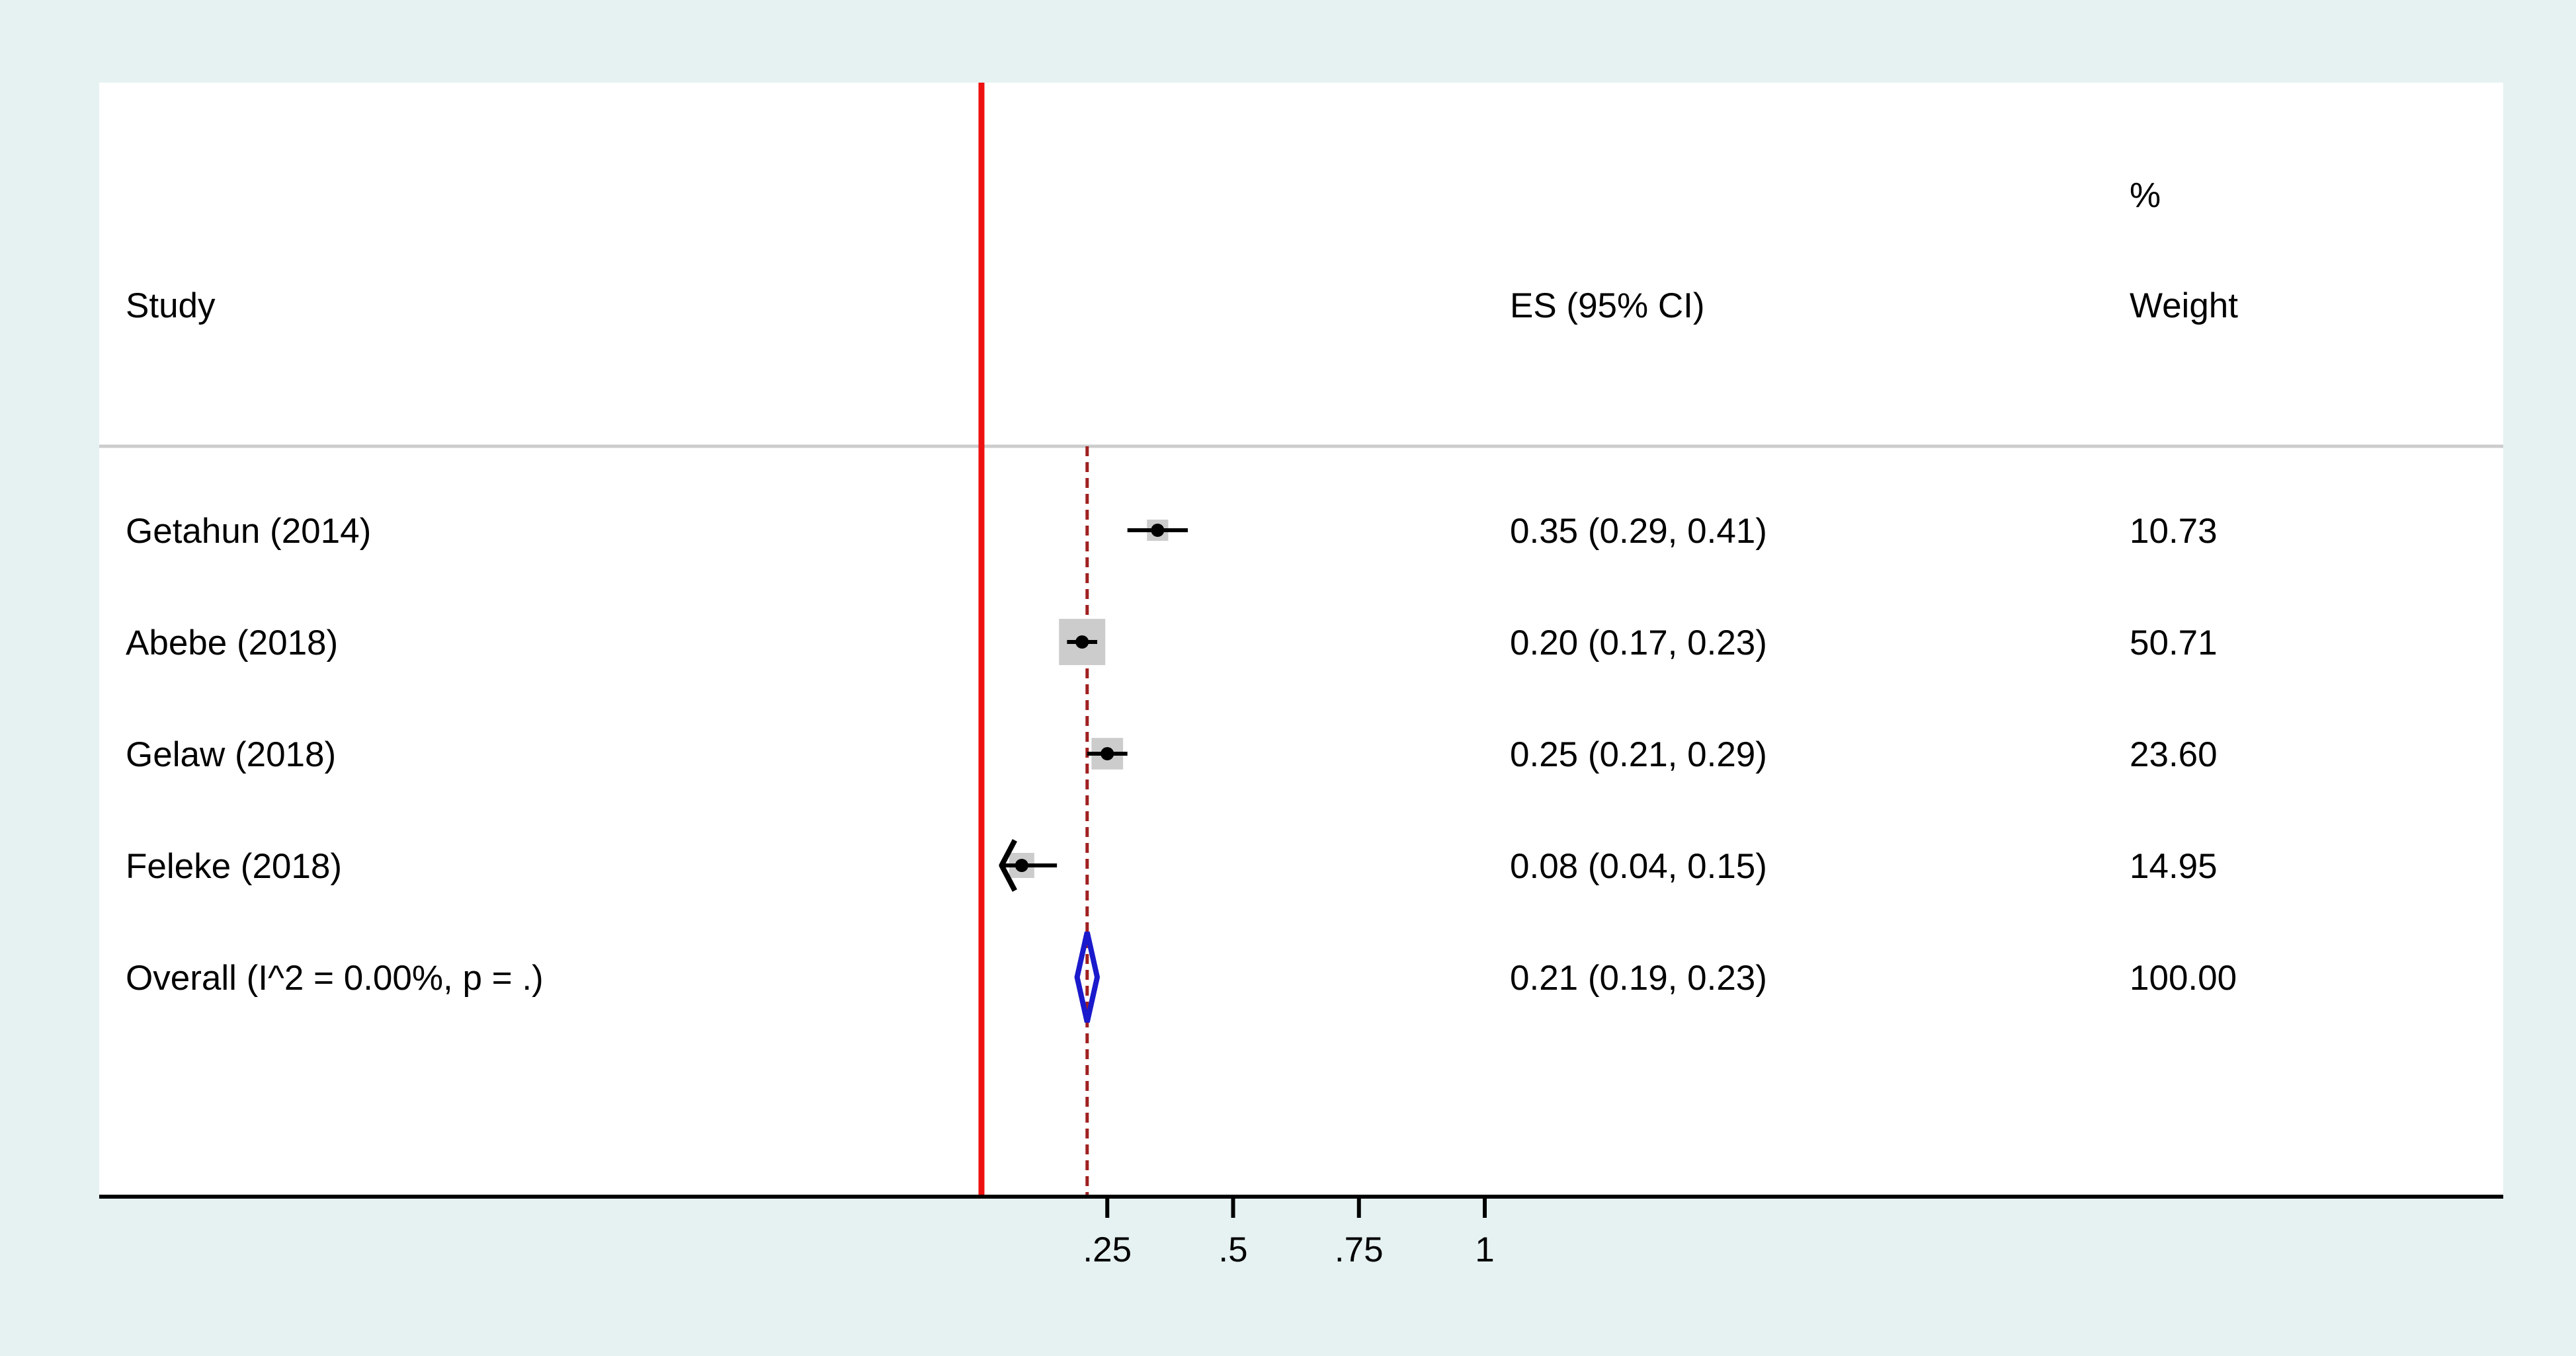 The image size is (2576, 1356). Describe the element at coordinates (1639, 978) in the screenshot. I see `overall-es-ci: 0.21 (0.19, 0.23)` at that location.